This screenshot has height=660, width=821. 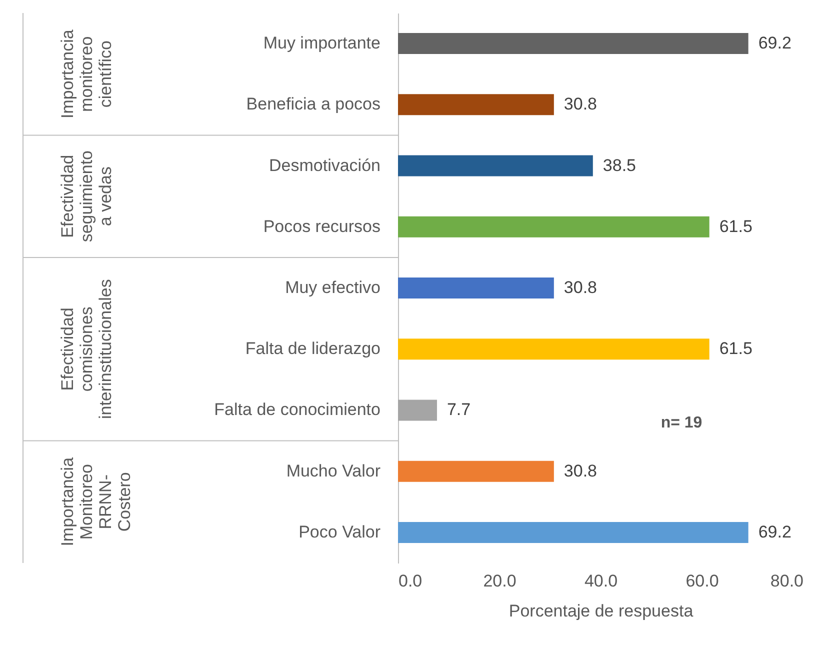 I want to click on text: Importancia monitoreo científico, so click(x=86, y=74).